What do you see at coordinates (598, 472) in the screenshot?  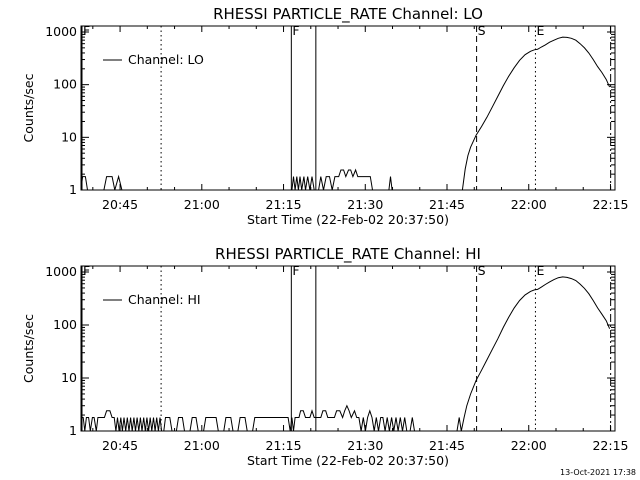 I see `footer-timestamp: 13-Oct-2021 17:38` at bounding box center [598, 472].